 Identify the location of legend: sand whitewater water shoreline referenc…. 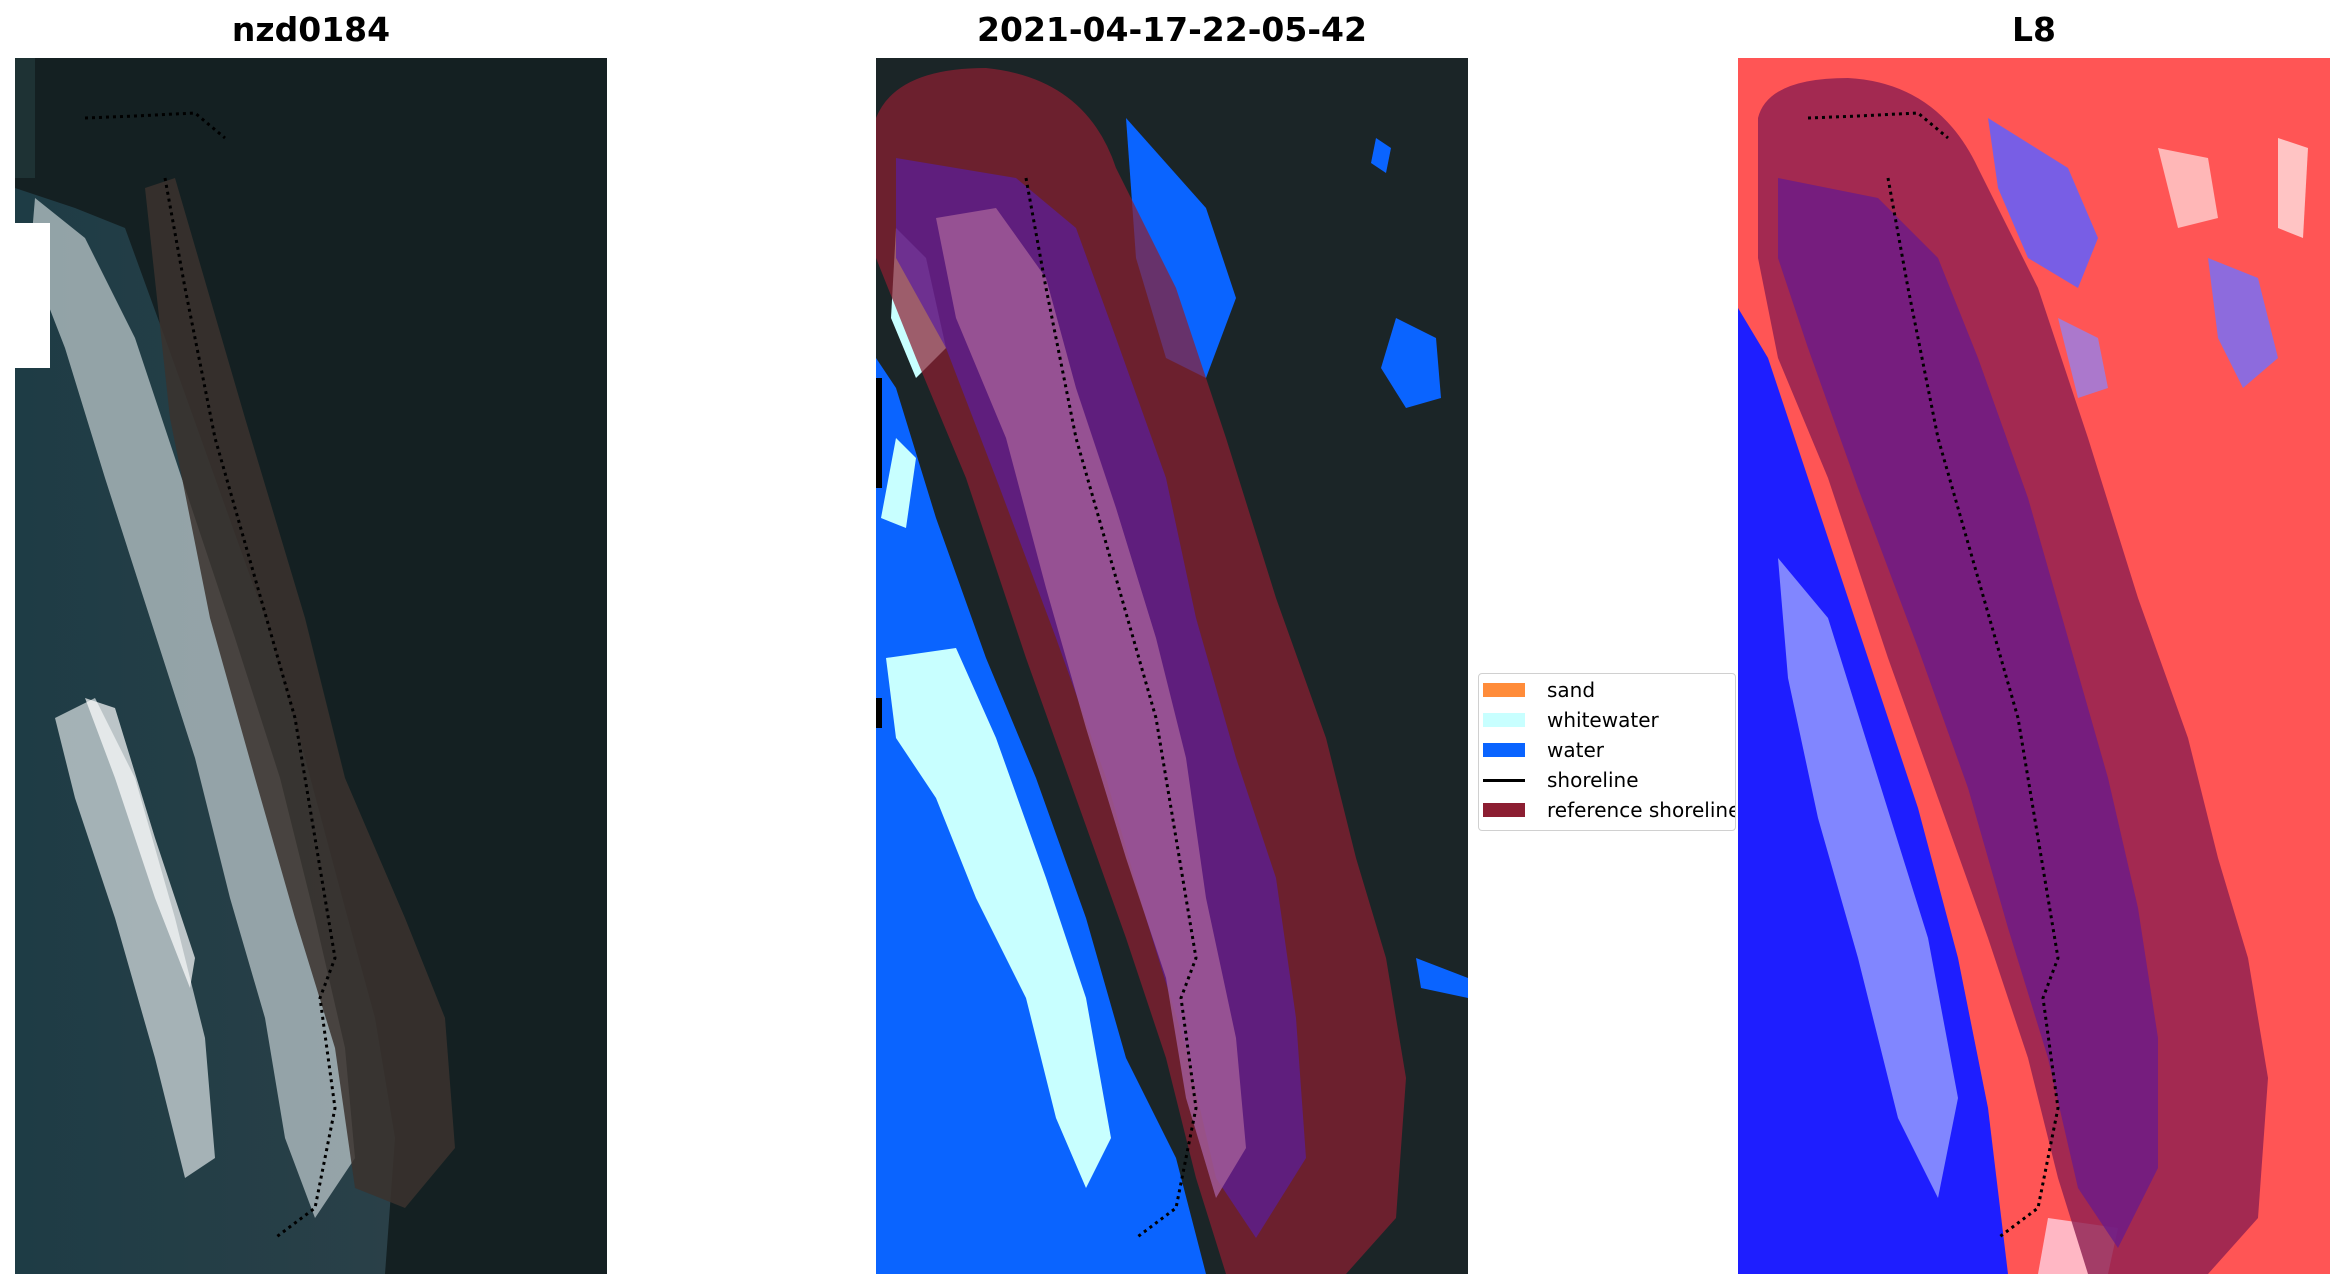
(1607, 752).